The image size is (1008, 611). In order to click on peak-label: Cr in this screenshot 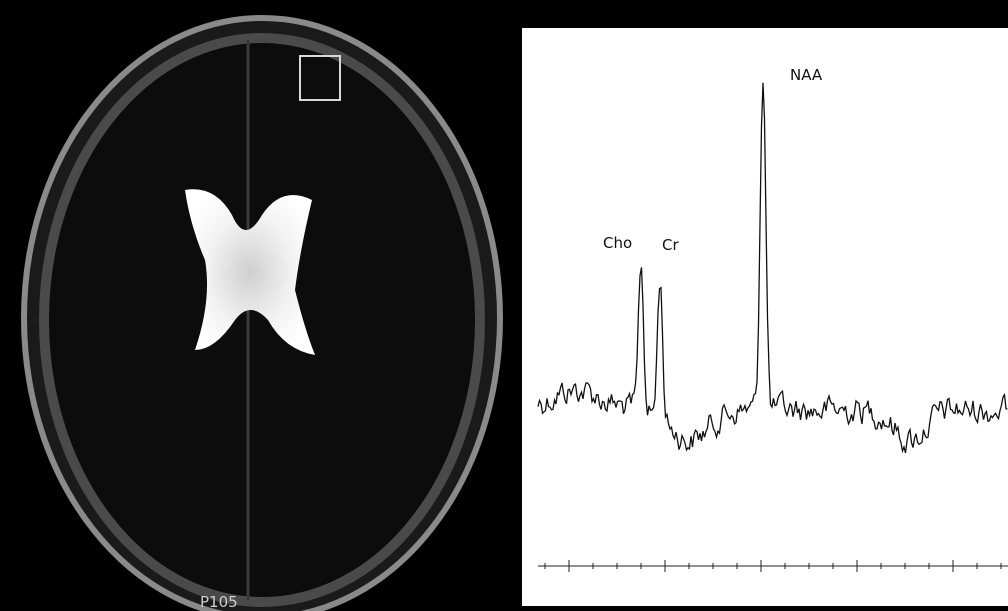, I will do `click(670, 245)`.